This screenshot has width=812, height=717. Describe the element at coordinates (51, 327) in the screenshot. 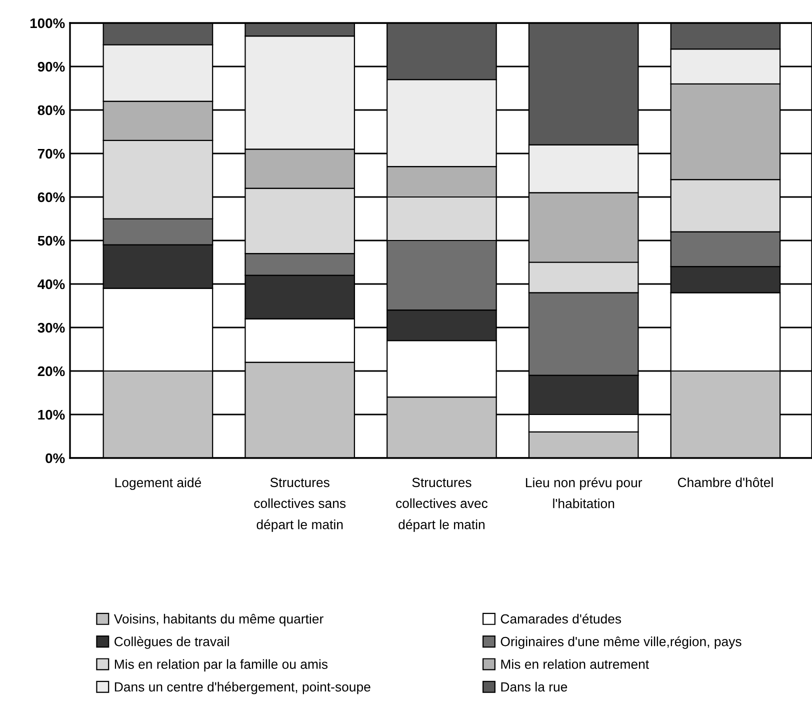

I see `y-tick-label: 30%` at that location.